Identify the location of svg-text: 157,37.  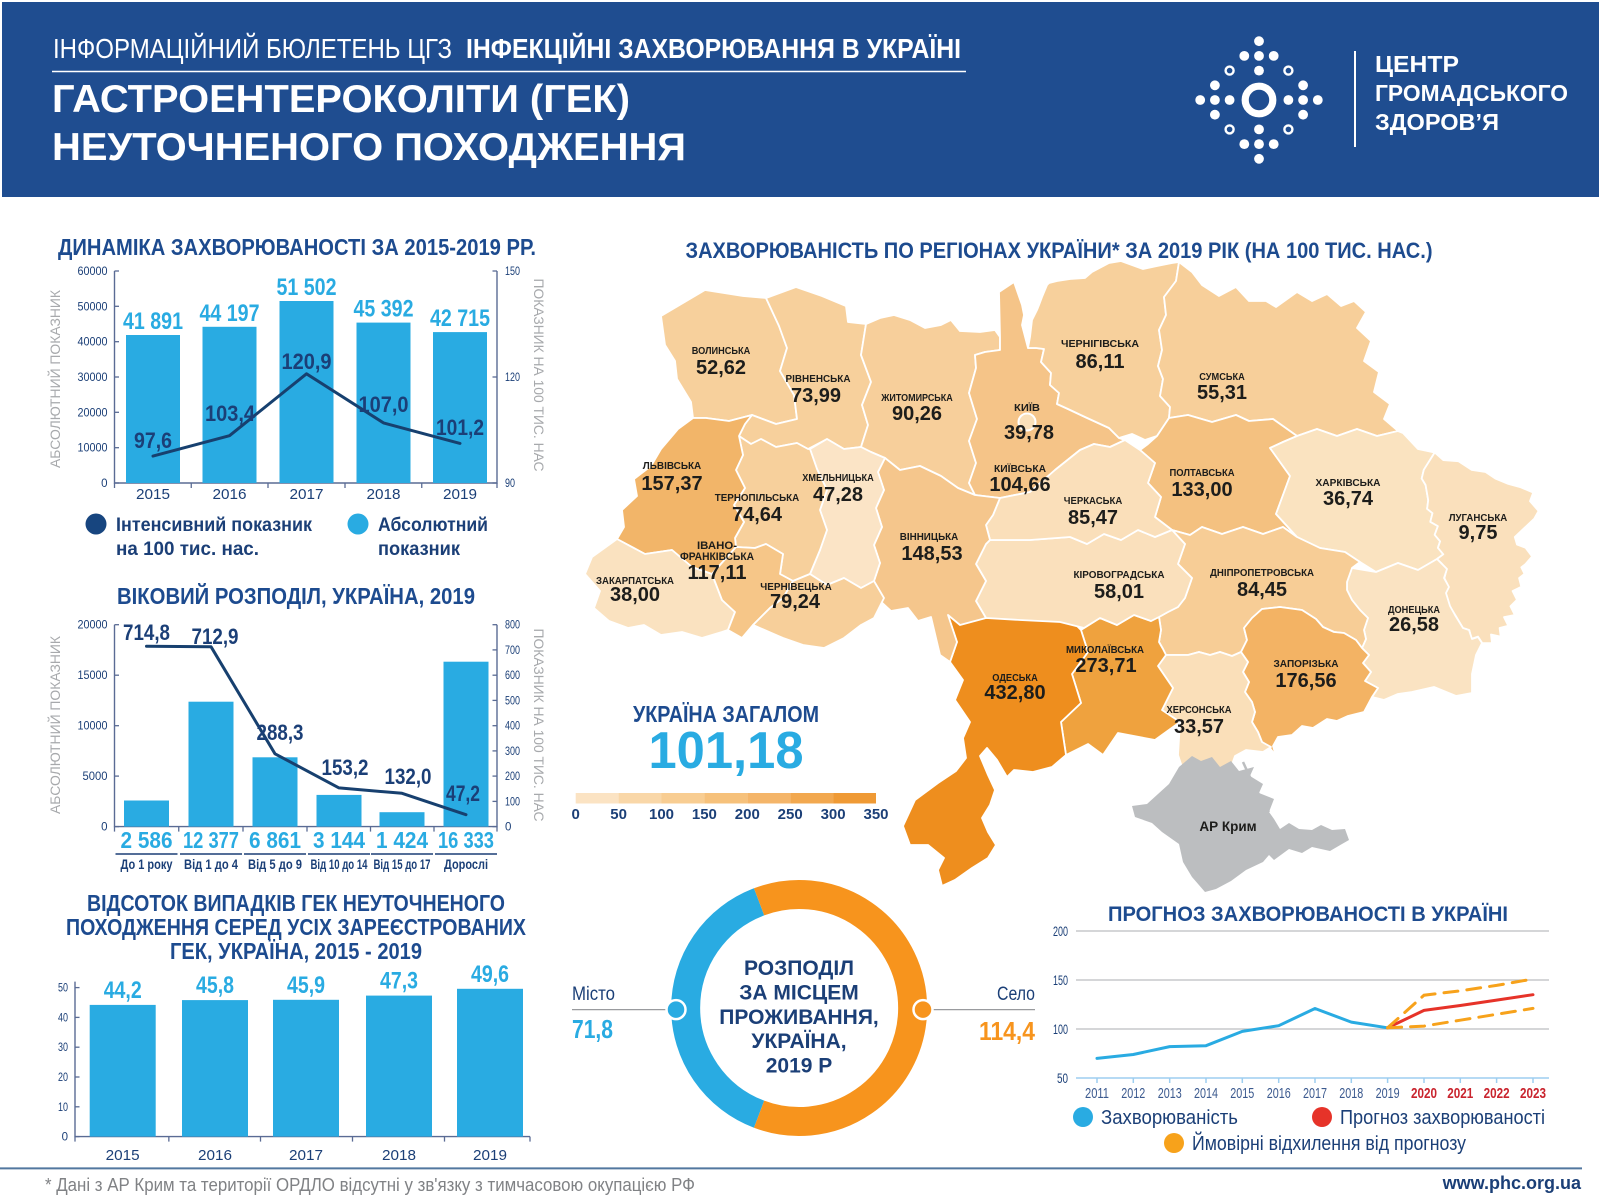
(671, 484).